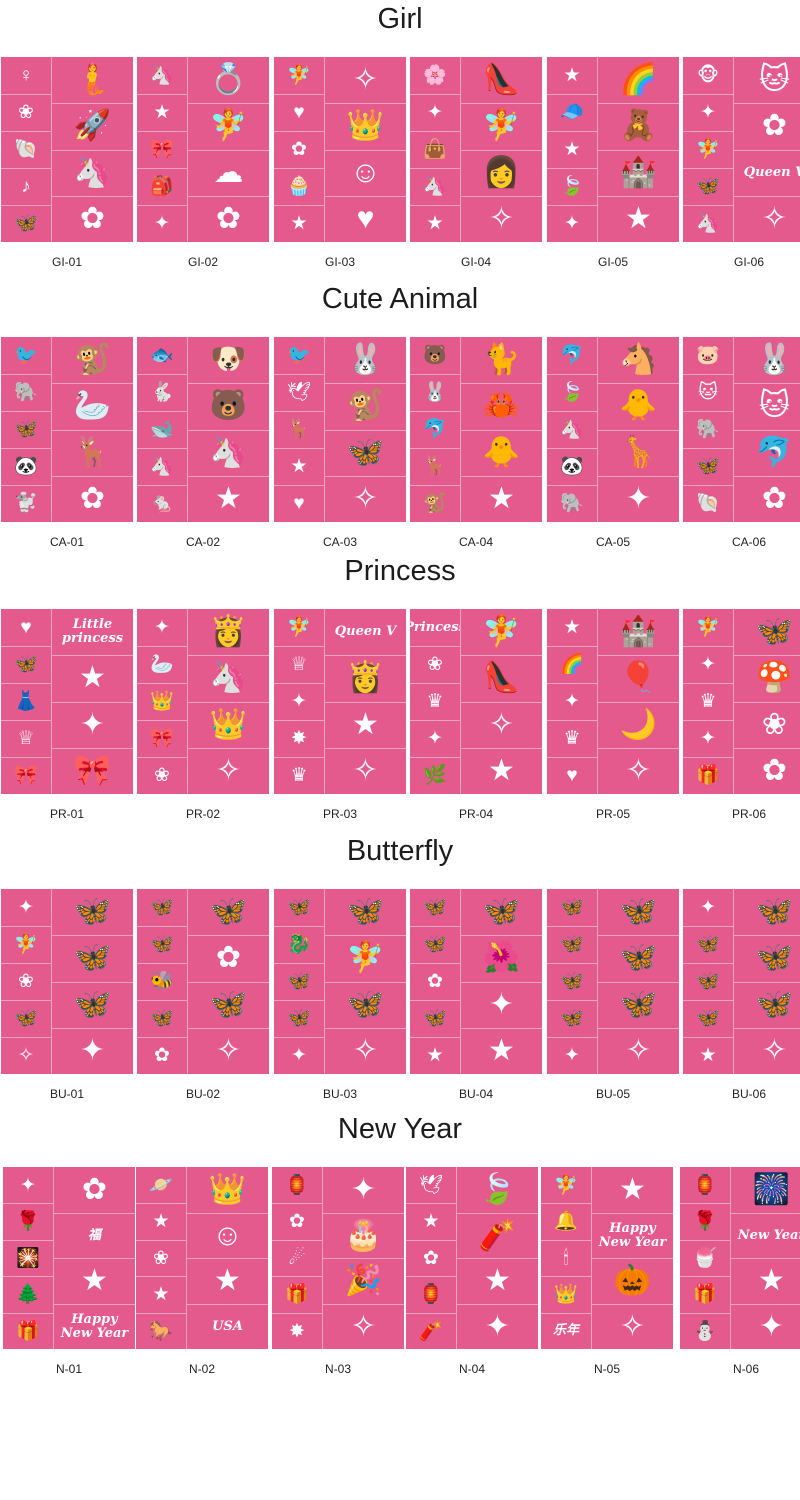 This screenshot has height=1500, width=800. Describe the element at coordinates (501, 405) in the screenshot. I see `stencil-icon: 🦀` at that location.